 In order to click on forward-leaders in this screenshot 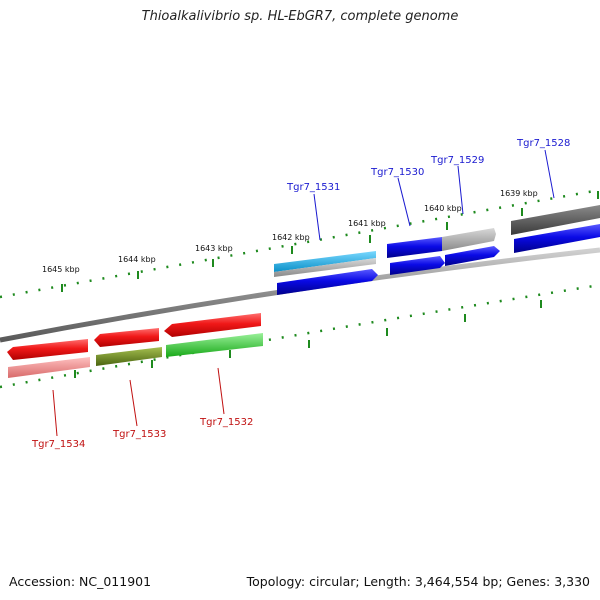, I will do `click(434, 195)`.